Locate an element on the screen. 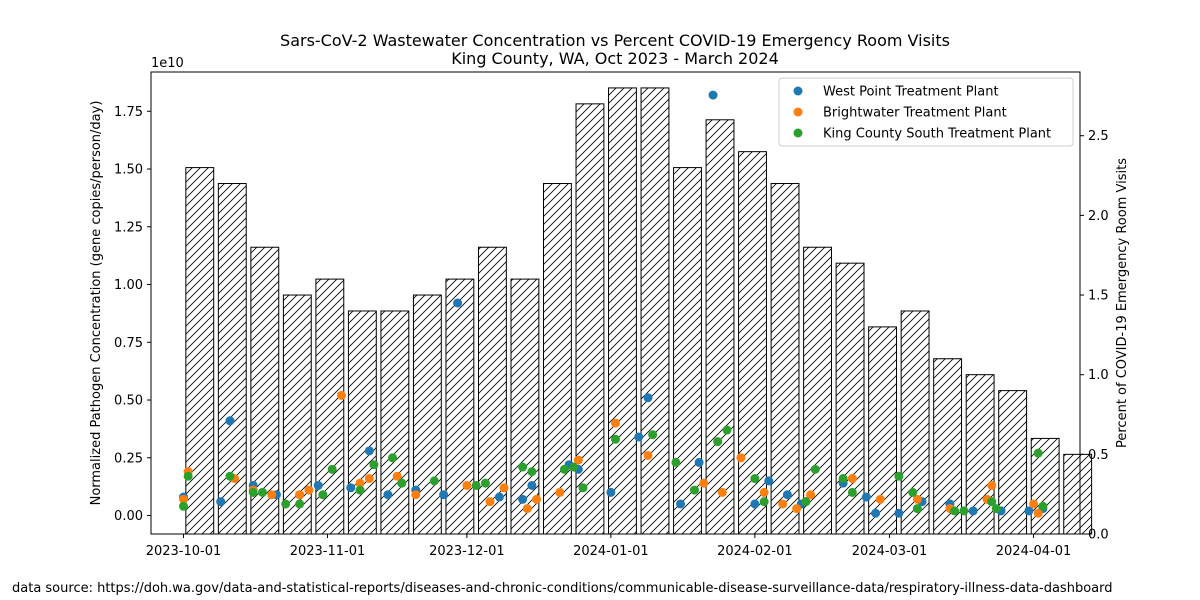  left-axis-multiplier: 1e10 is located at coordinates (167, 63).